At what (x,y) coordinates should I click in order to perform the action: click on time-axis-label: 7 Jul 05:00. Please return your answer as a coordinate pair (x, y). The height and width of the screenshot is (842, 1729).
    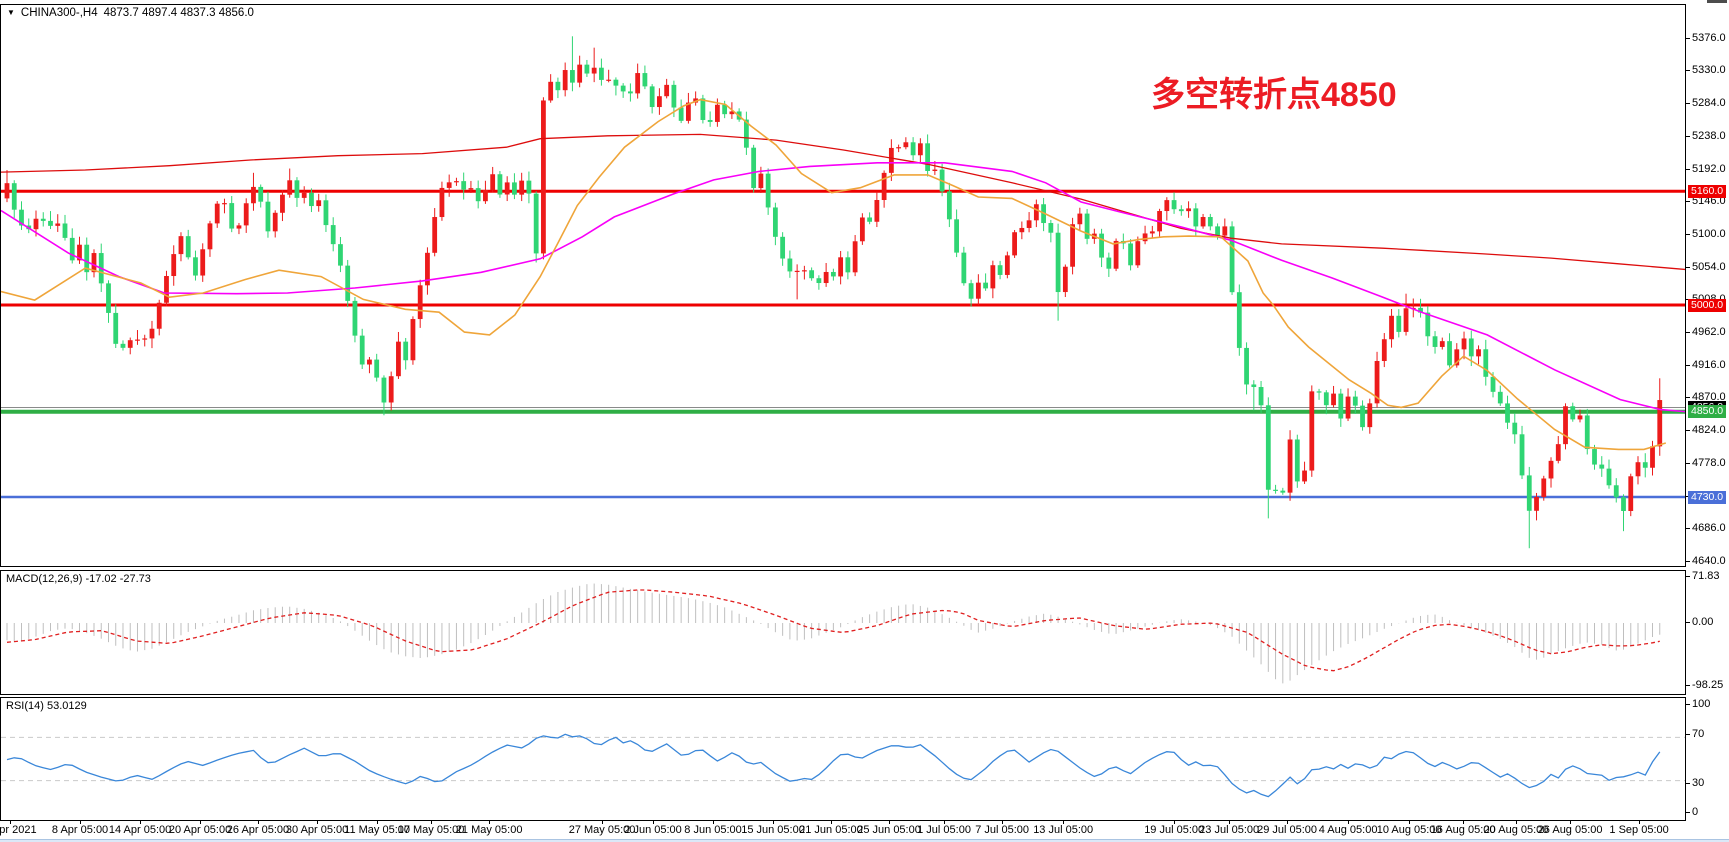
    Looking at the image, I should click on (1002, 830).